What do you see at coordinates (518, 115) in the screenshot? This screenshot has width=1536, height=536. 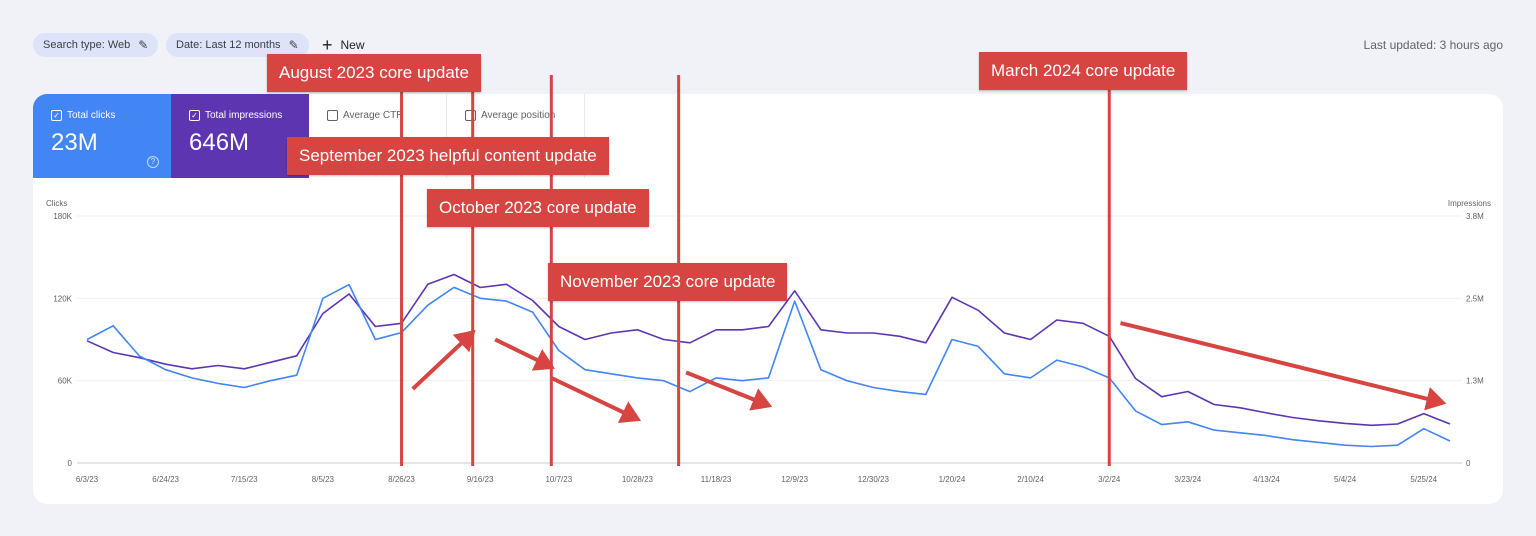 I see `average-position-label: Average position` at bounding box center [518, 115].